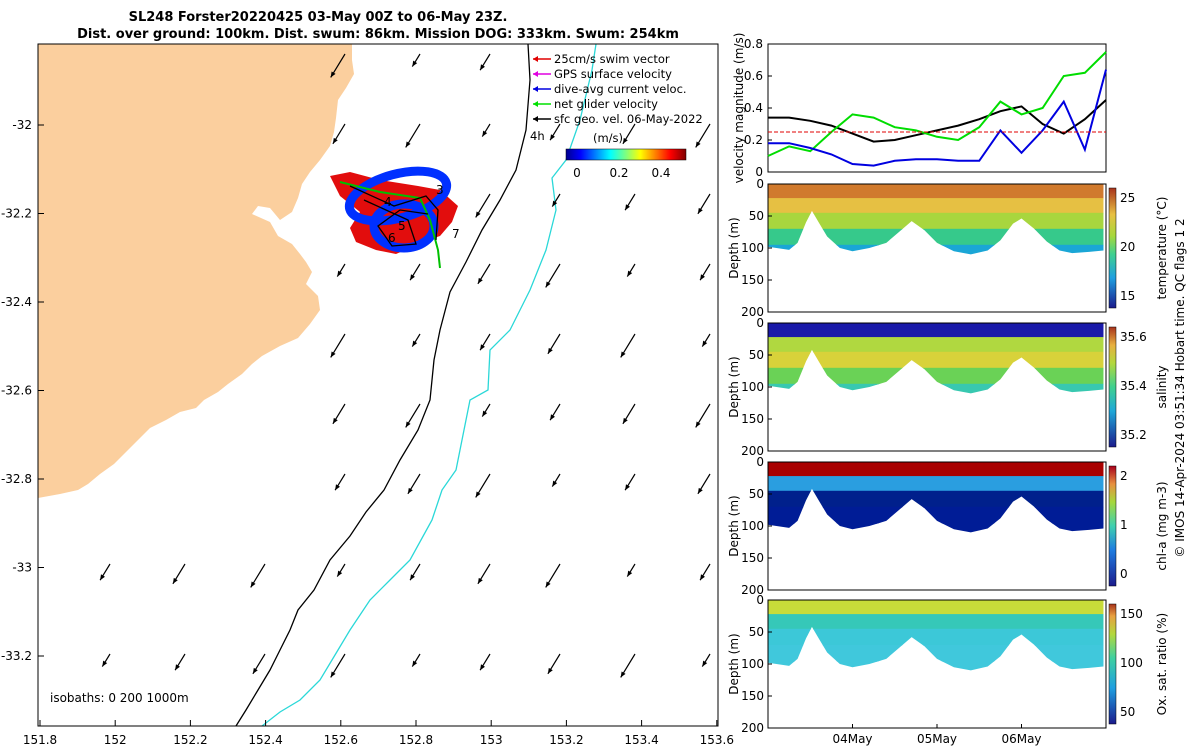  Describe the element at coordinates (937, 739) in the screenshot. I see `date-tick-label: 05May` at that location.